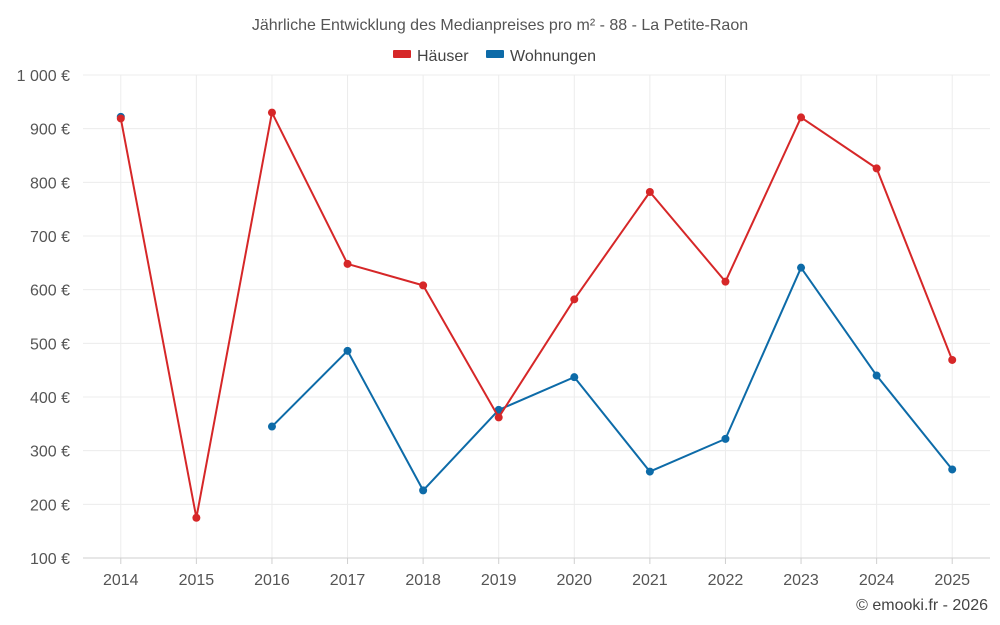 This screenshot has width=1000, height=625. Describe the element at coordinates (43, 76) in the screenshot. I see `y-tick-label: 1 000 €` at that location.